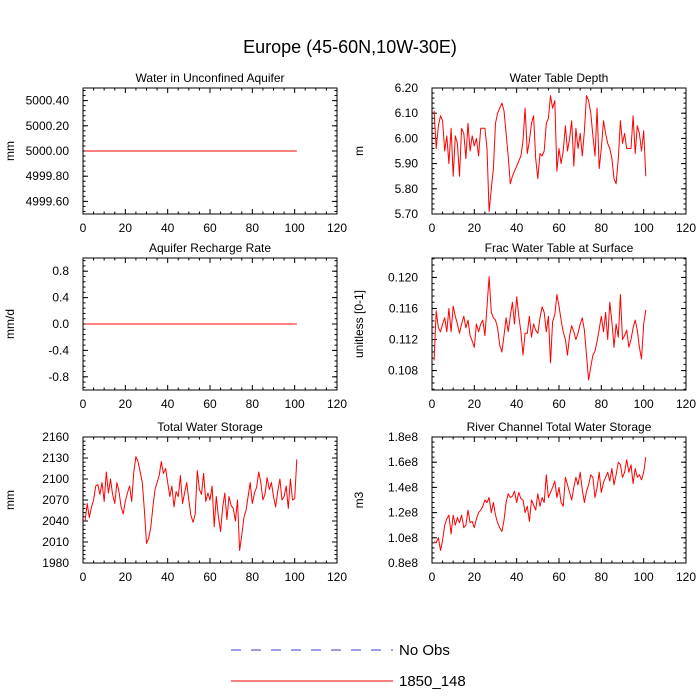  I want to click on plot-frame-frac-water-table-at-surface, so click(559, 324).